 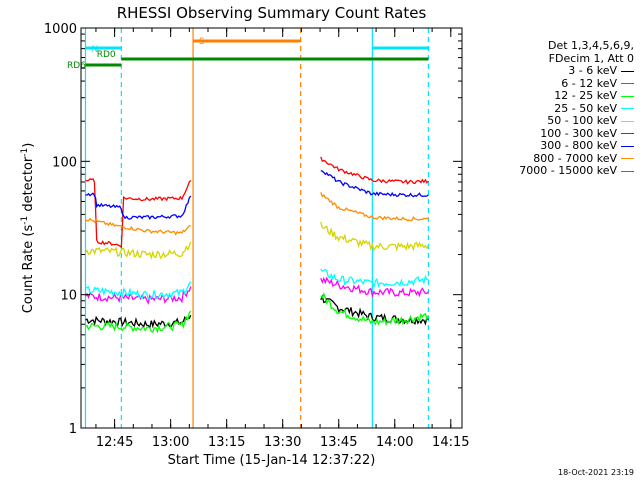 What do you see at coordinates (202, 42) in the screenshot?
I see `marker-label: S` at bounding box center [202, 42].